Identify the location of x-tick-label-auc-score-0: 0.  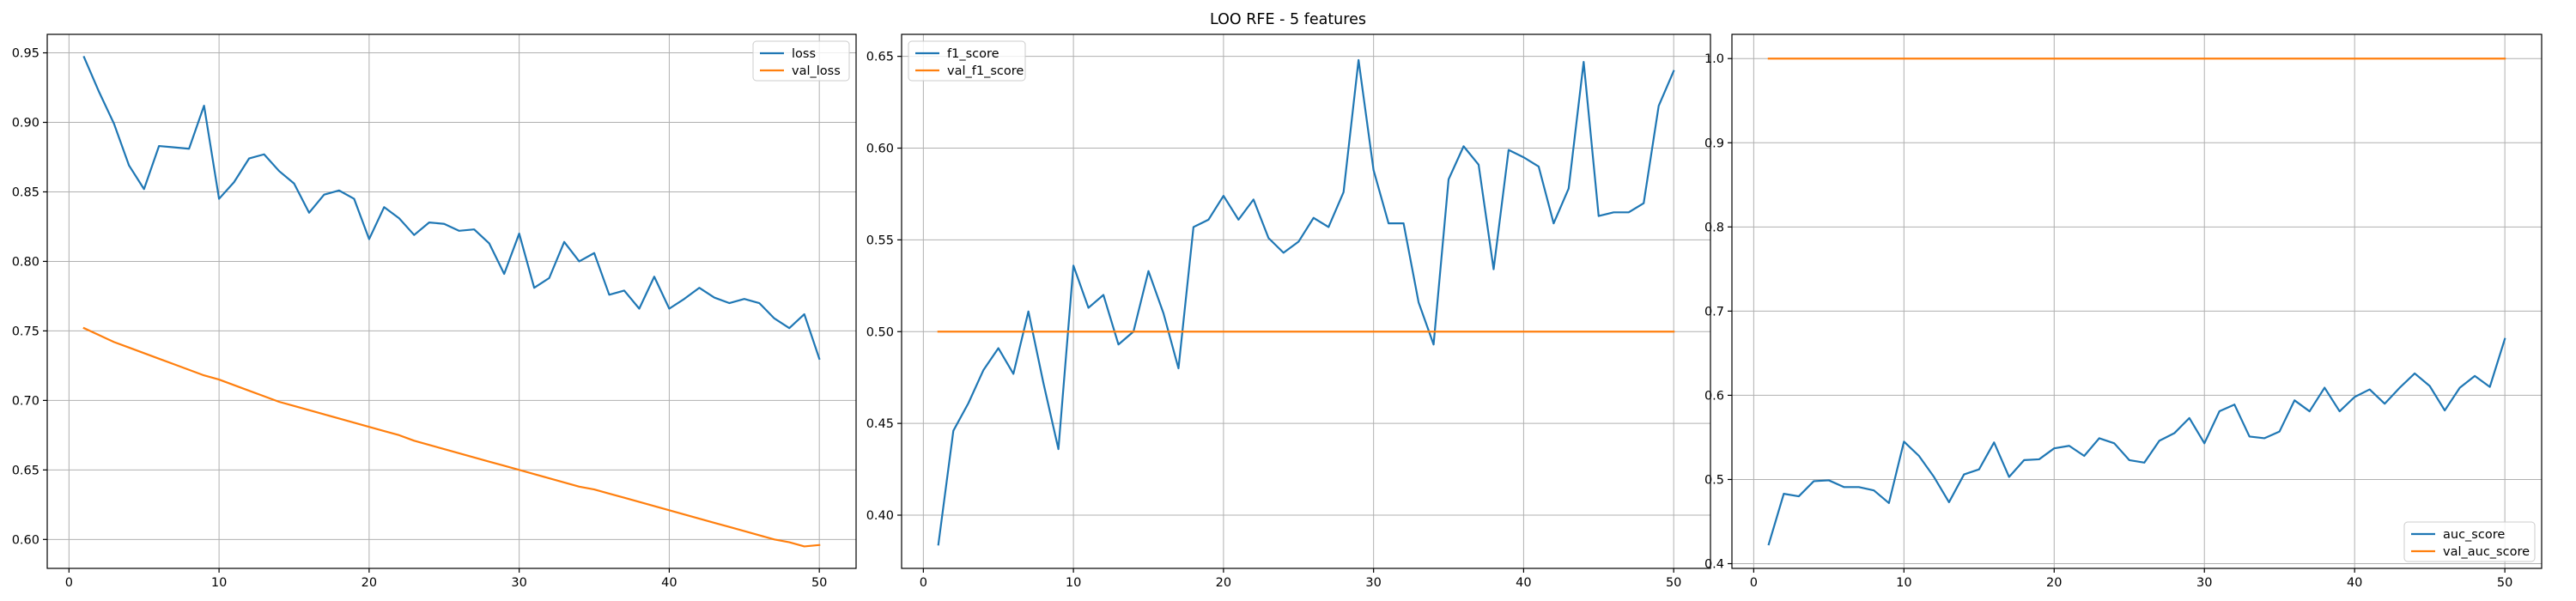
(1754, 583).